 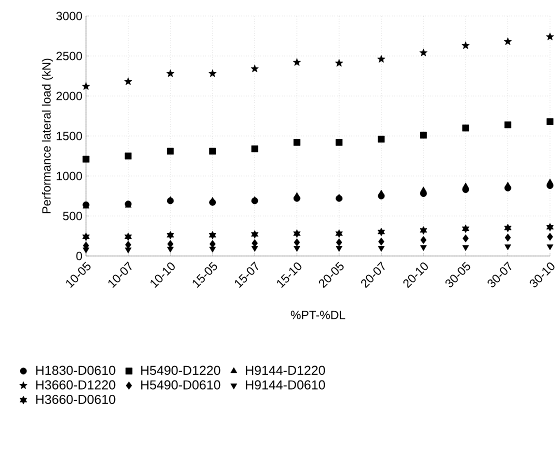 What do you see at coordinates (69, 96) in the screenshot?
I see `y-tick-label: 2000` at bounding box center [69, 96].